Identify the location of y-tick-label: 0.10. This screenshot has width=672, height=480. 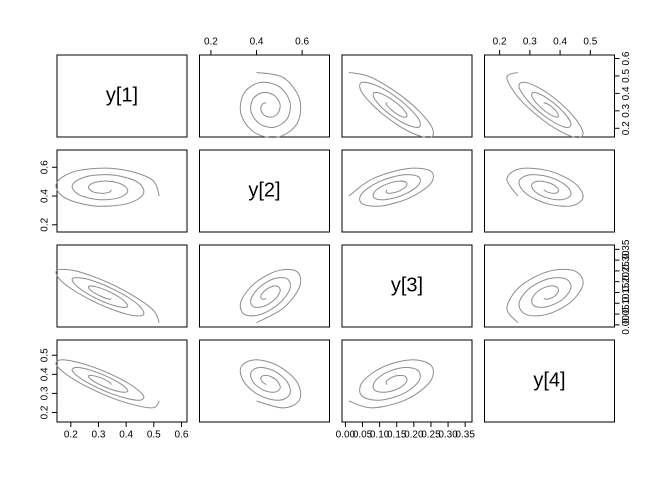
(626, 303).